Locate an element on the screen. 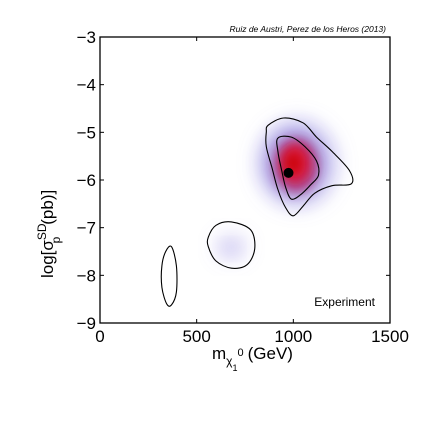 Image resolution: width=421 pixels, height=421 pixels. contour-middle-island is located at coordinates (231, 245).